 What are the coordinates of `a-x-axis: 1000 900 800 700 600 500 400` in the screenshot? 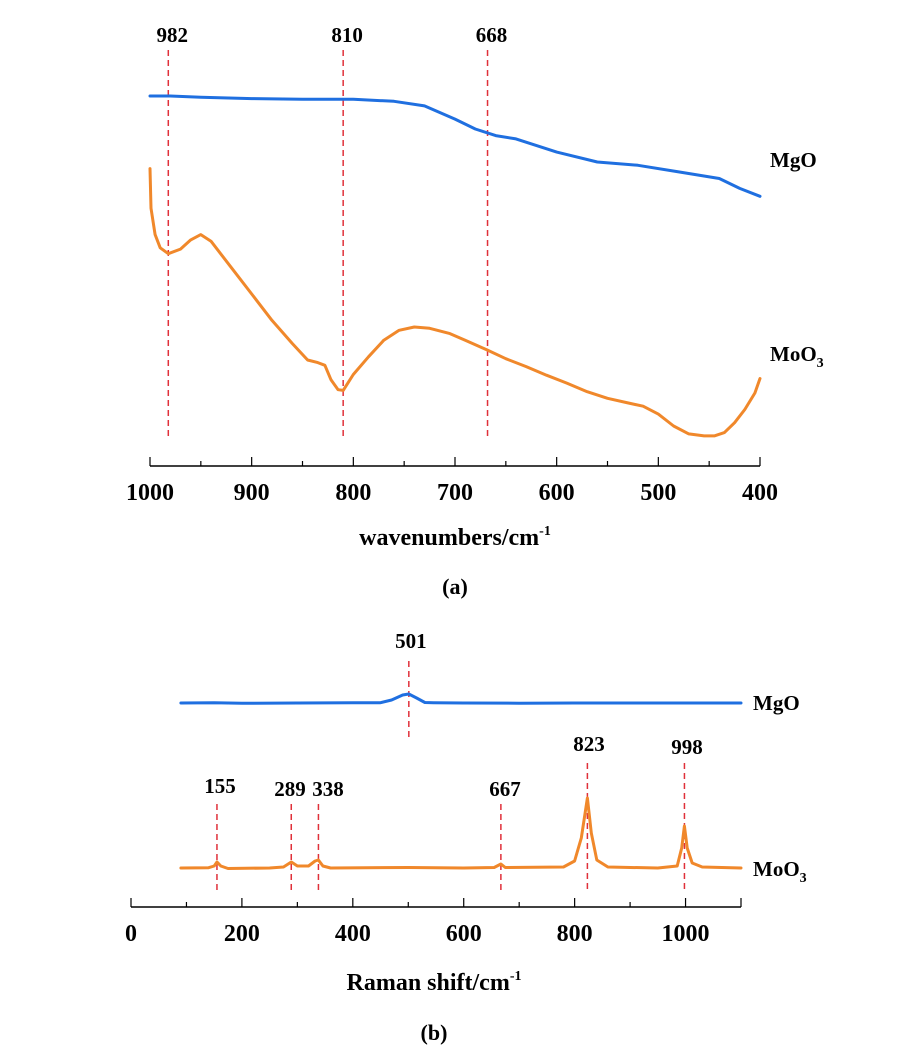 It's located at (452, 481).